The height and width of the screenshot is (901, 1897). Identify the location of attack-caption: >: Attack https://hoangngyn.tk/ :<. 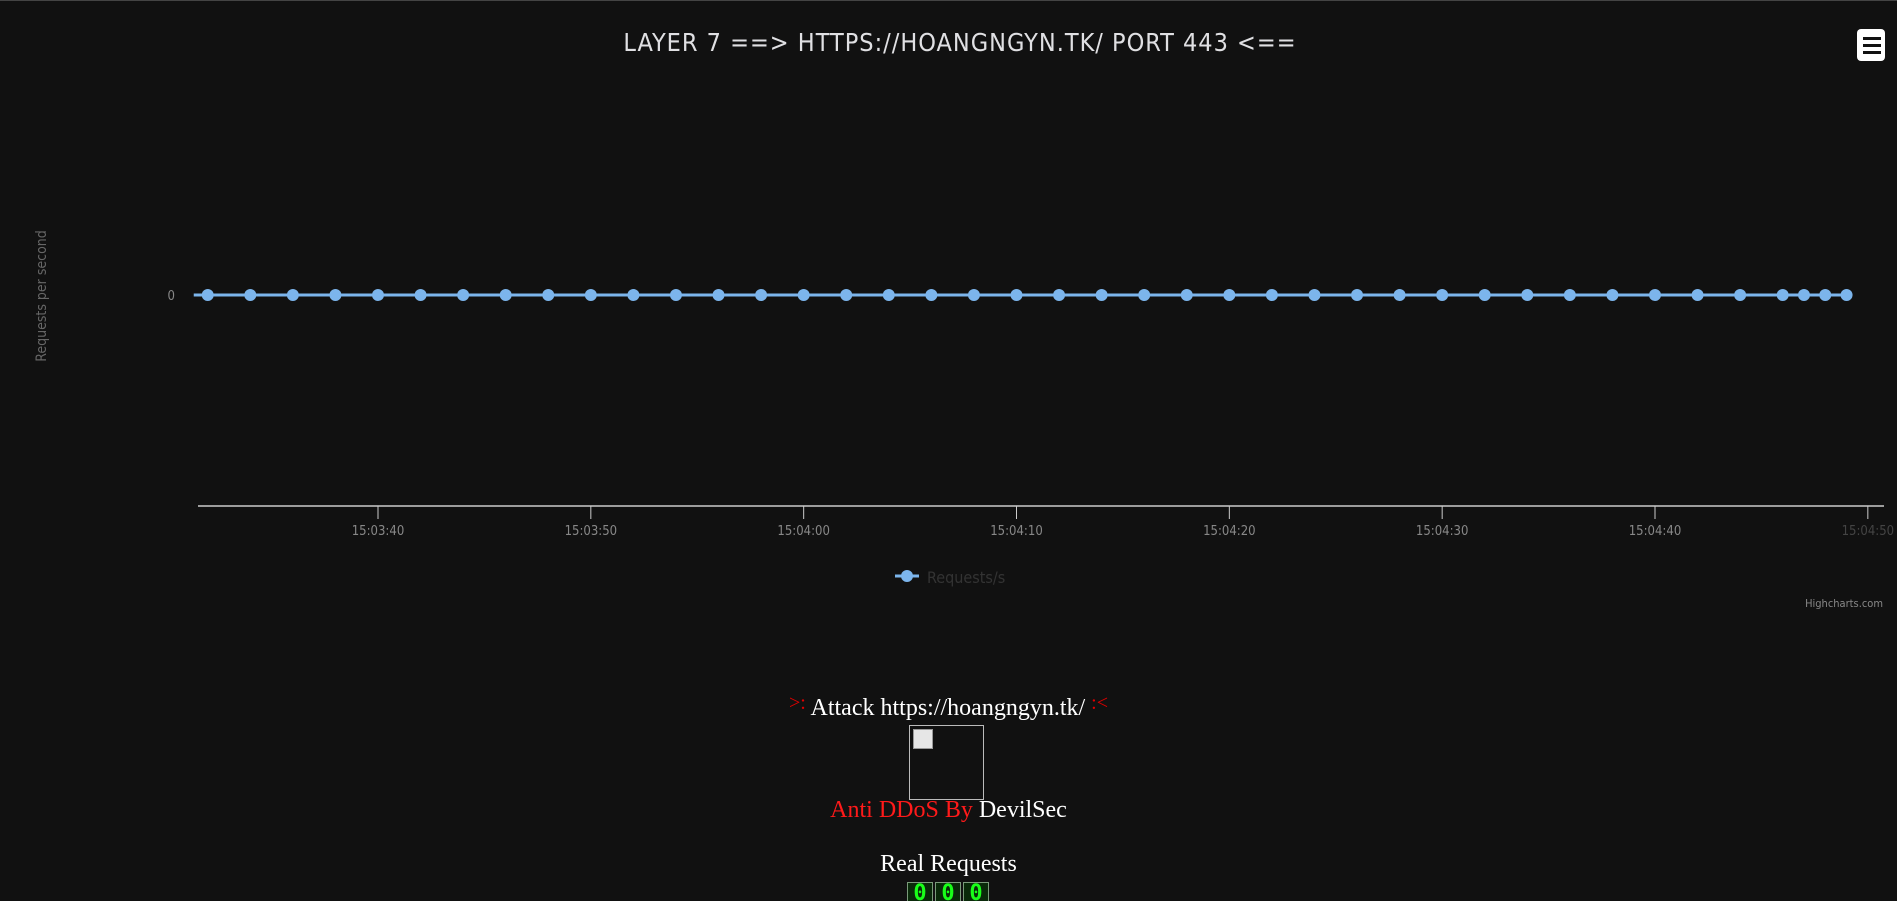
(948, 707).